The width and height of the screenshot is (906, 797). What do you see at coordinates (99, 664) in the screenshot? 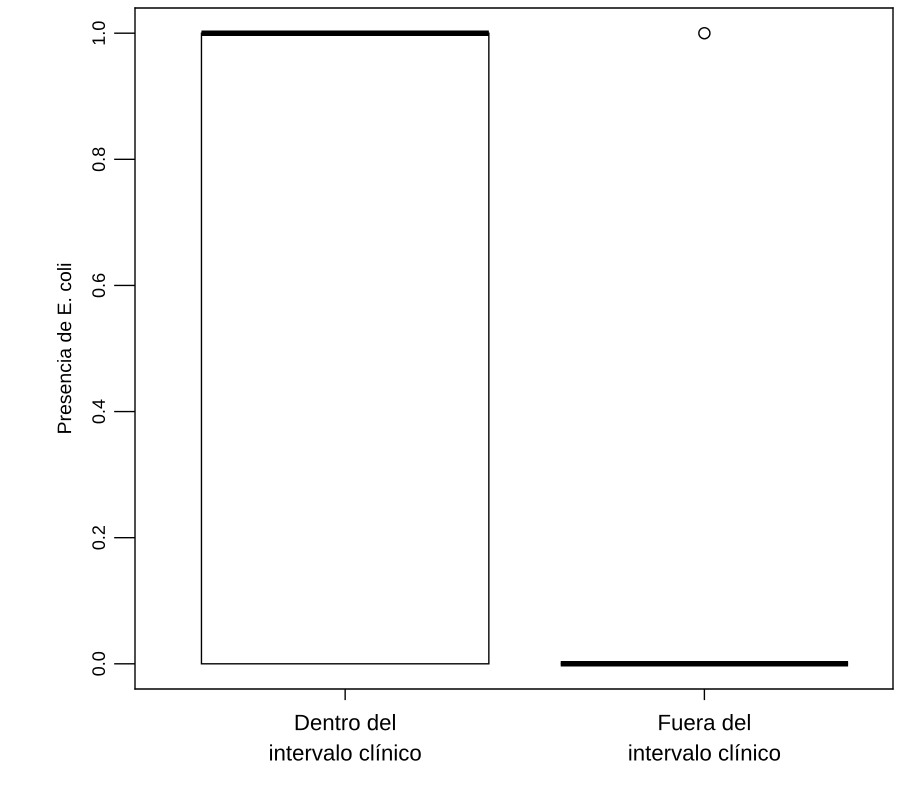
I see `y-tick-label: 0.0` at bounding box center [99, 664].